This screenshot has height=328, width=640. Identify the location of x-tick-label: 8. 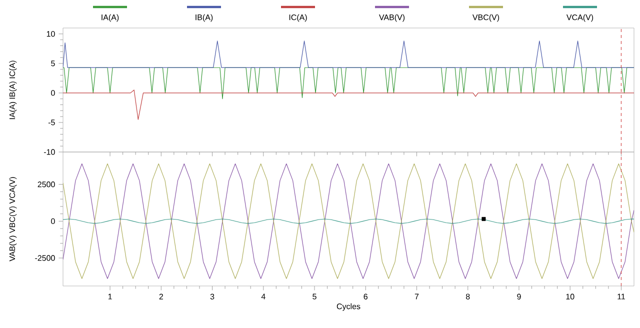
(468, 297).